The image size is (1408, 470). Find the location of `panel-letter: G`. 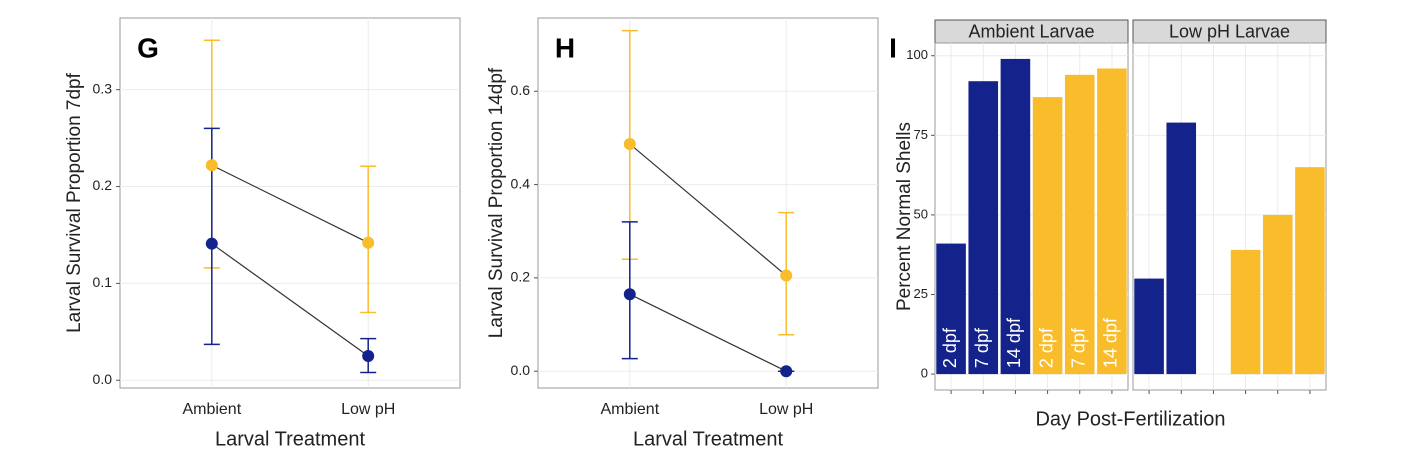

panel-letter: G is located at coordinates (148, 47).